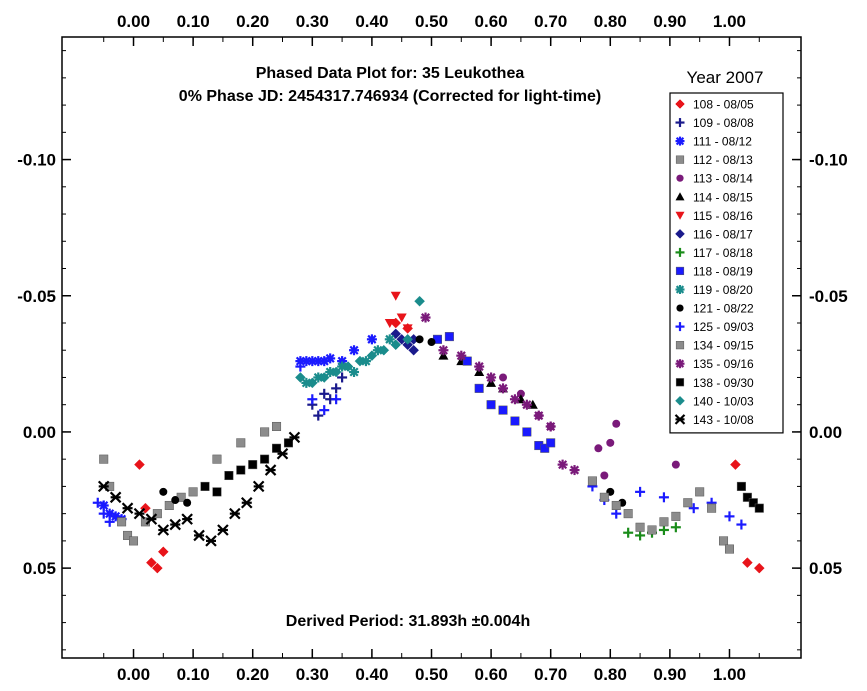 This screenshot has height=691, width=867. I want to click on y-tick-label-left: 0.00, so click(39, 432).